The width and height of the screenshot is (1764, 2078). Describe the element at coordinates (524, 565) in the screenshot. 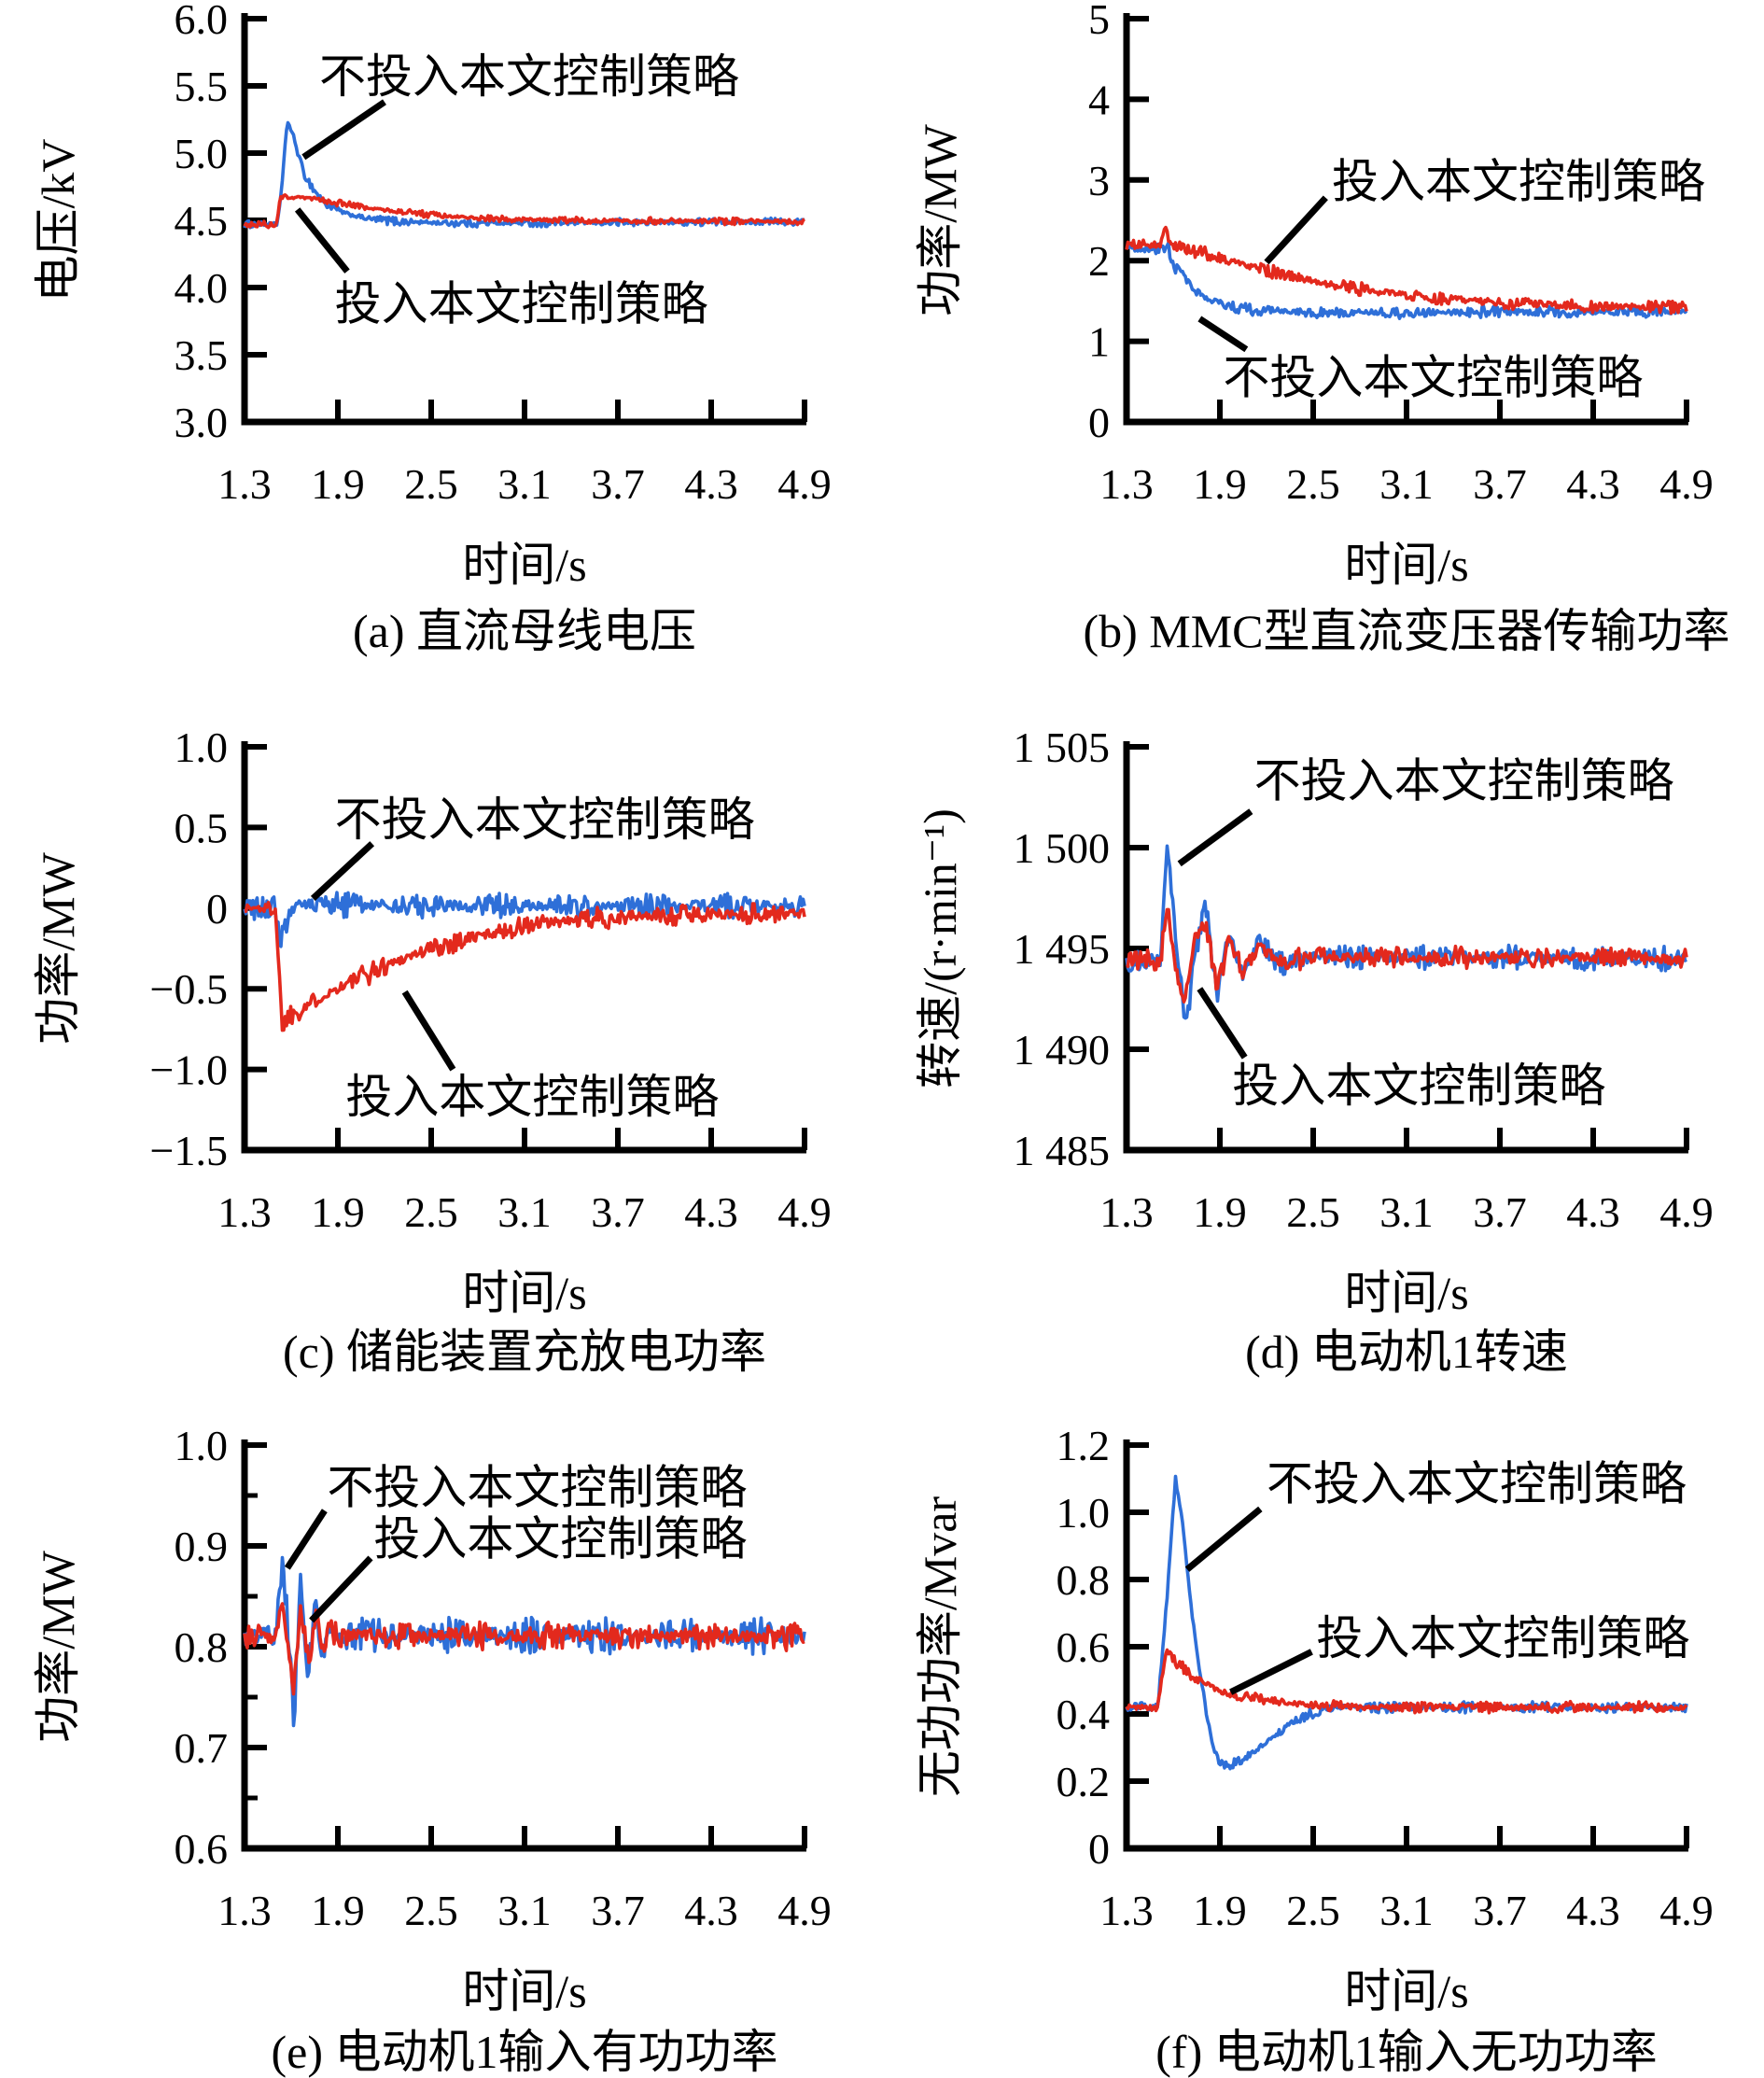

I see `panel-a-xlabel: 时间/s` at that location.